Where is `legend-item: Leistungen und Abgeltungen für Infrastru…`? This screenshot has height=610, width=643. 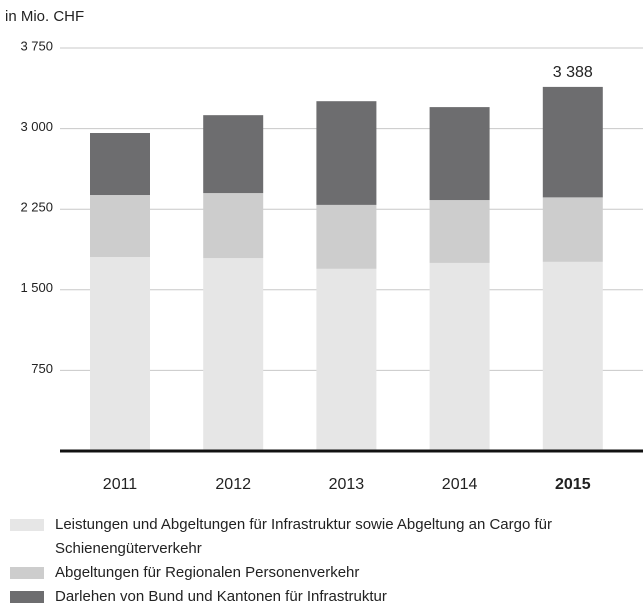 legend-item: Leistungen und Abgeltungen für Infrastru… is located at coordinates (310, 537).